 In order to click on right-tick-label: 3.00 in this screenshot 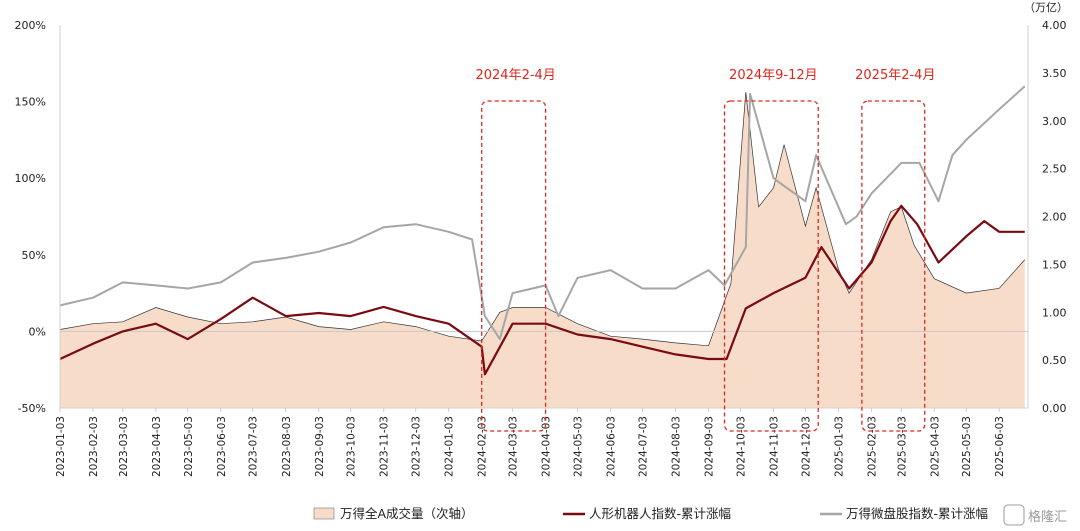, I will do `click(1054, 121)`.